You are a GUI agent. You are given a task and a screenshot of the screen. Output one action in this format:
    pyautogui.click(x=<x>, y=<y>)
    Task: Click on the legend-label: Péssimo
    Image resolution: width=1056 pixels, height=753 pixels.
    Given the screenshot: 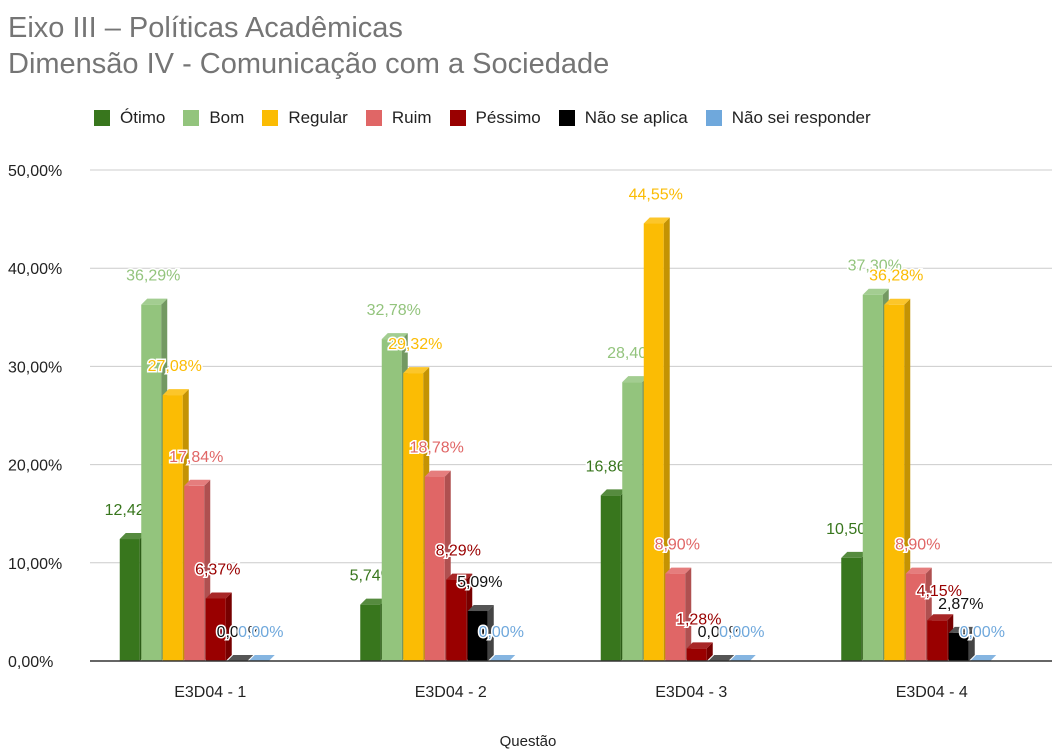 What is the action you would take?
    pyautogui.click(x=508, y=117)
    